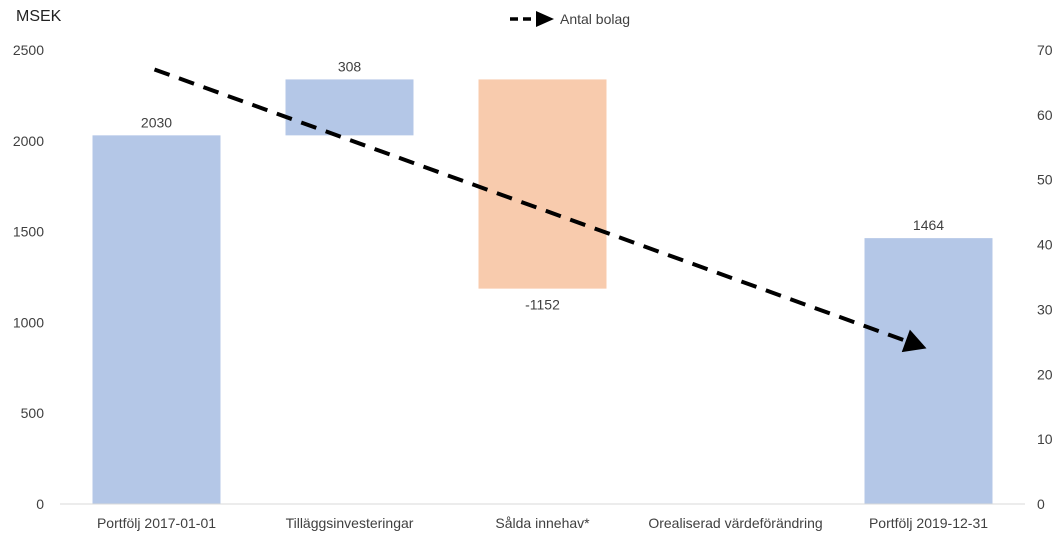  I want to click on legend-label: Antal bolag, so click(595, 19).